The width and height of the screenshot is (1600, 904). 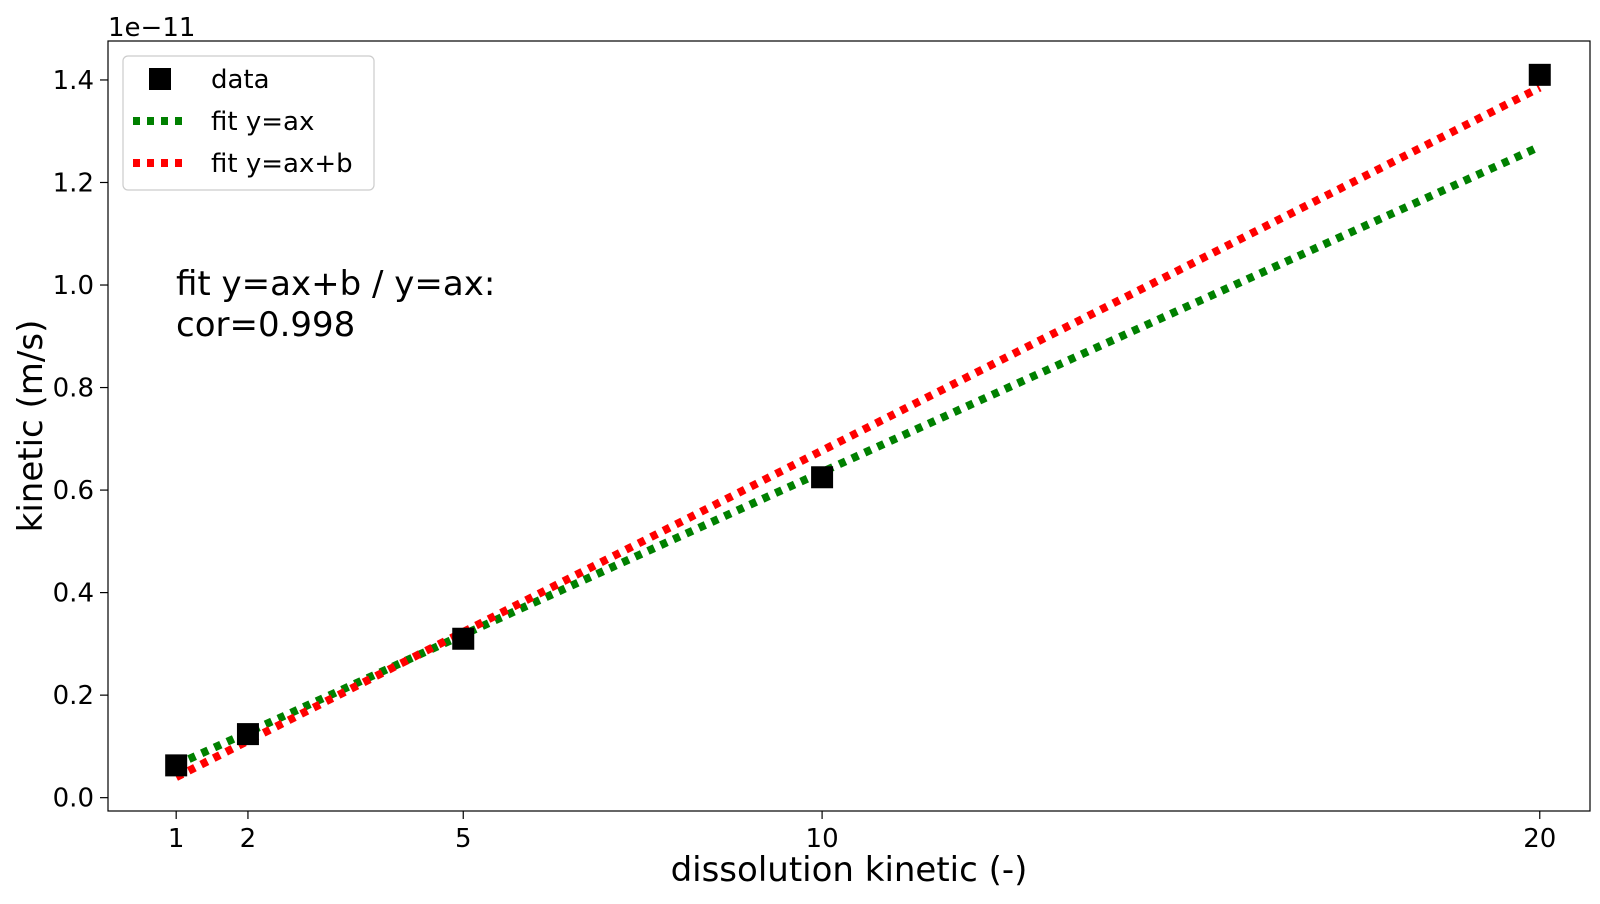 What do you see at coordinates (1539, 839) in the screenshot?
I see `x-tick-label: 20` at bounding box center [1539, 839].